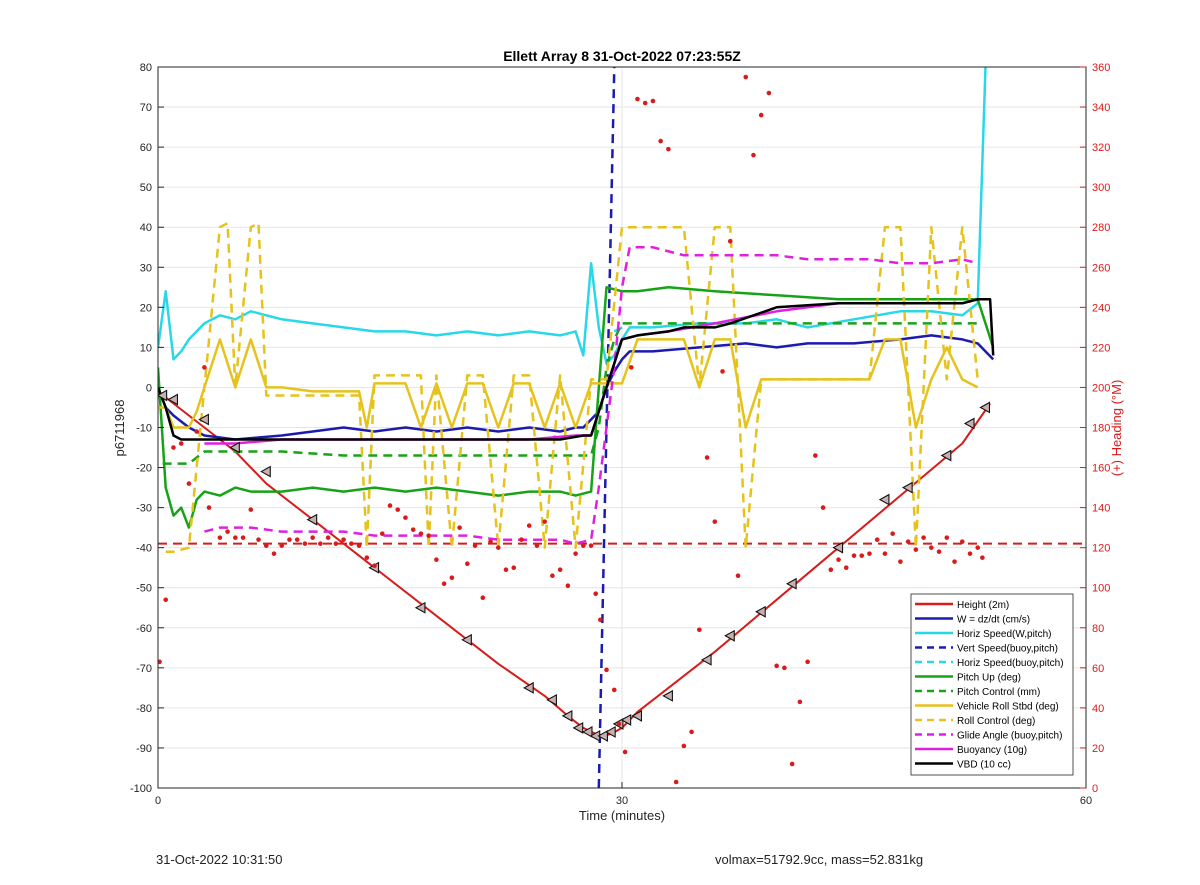 The image size is (1200, 885). Describe the element at coordinates (819, 859) in the screenshot. I see `footer-vehicle-info: volmax=51792.9cc, mass=52.831kg` at that location.